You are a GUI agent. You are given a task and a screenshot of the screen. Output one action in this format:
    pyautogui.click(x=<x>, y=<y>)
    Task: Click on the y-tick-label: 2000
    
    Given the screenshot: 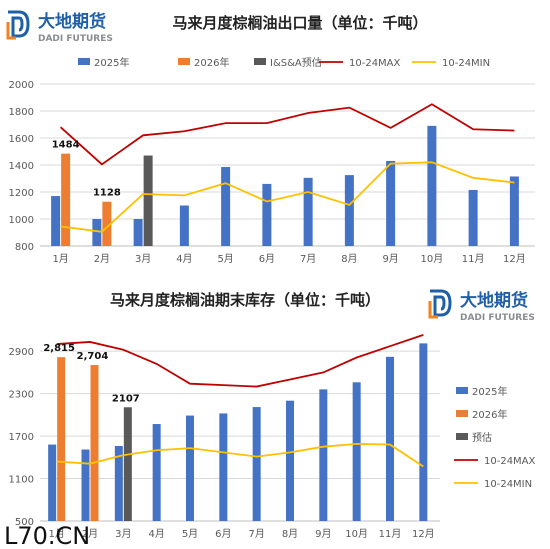 What is the action you would take?
    pyautogui.click(x=21, y=85)
    